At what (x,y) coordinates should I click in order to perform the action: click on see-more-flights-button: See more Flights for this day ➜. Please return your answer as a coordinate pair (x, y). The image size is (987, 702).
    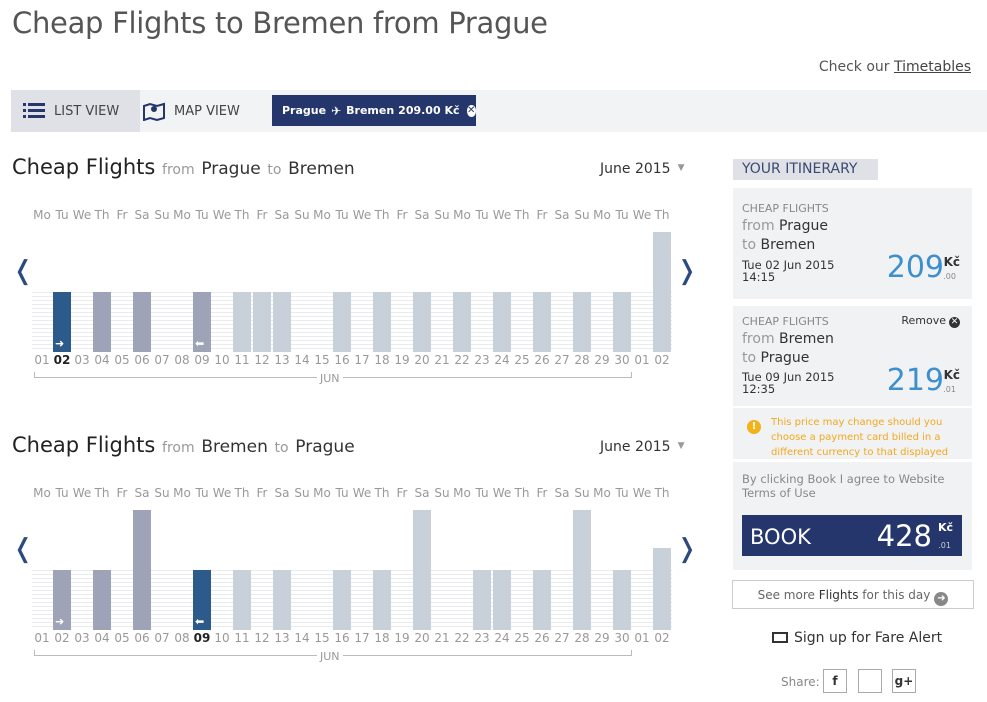
    Looking at the image, I should click on (853, 594).